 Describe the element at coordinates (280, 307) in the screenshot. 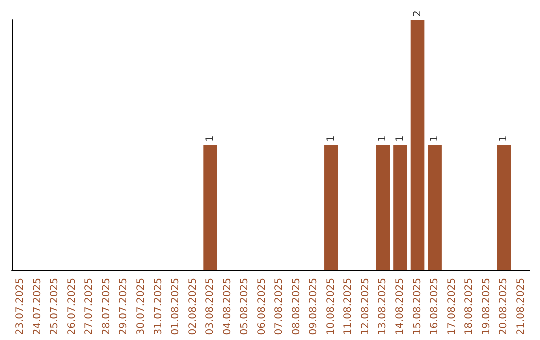

I see `x-tick-label: 07.08.2025` at that location.